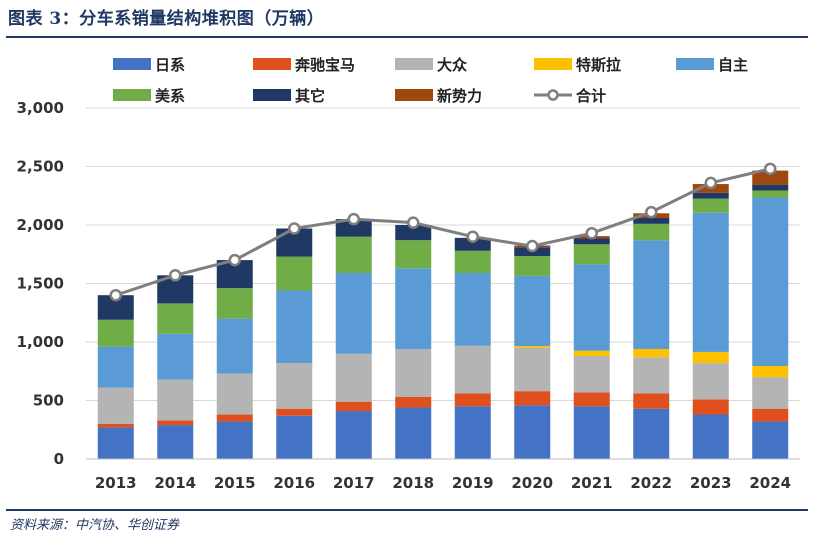 Image resolution: width=814 pixels, height=539 pixels. What do you see at coordinates (553, 95) in the screenshot?
I see `legend-swatch-marker` at bounding box center [553, 95].